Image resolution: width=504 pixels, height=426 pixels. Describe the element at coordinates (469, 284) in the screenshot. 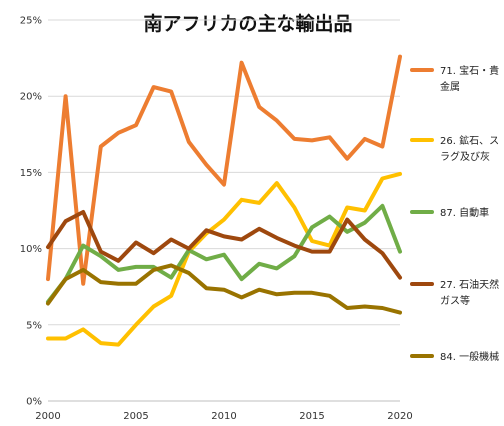

I see `legend-label: 27. 石油天然` at that location.